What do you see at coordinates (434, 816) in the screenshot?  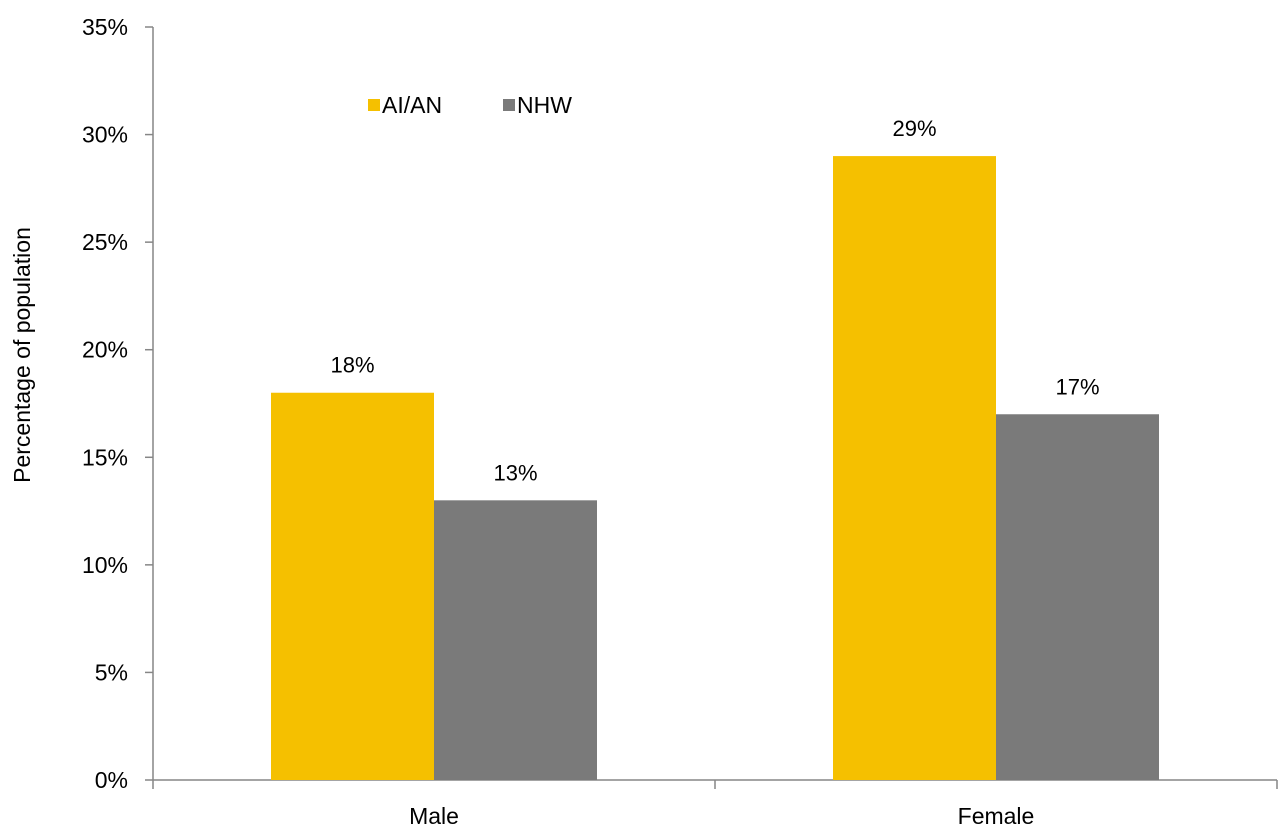 I see `x-category-label: Male` at bounding box center [434, 816].